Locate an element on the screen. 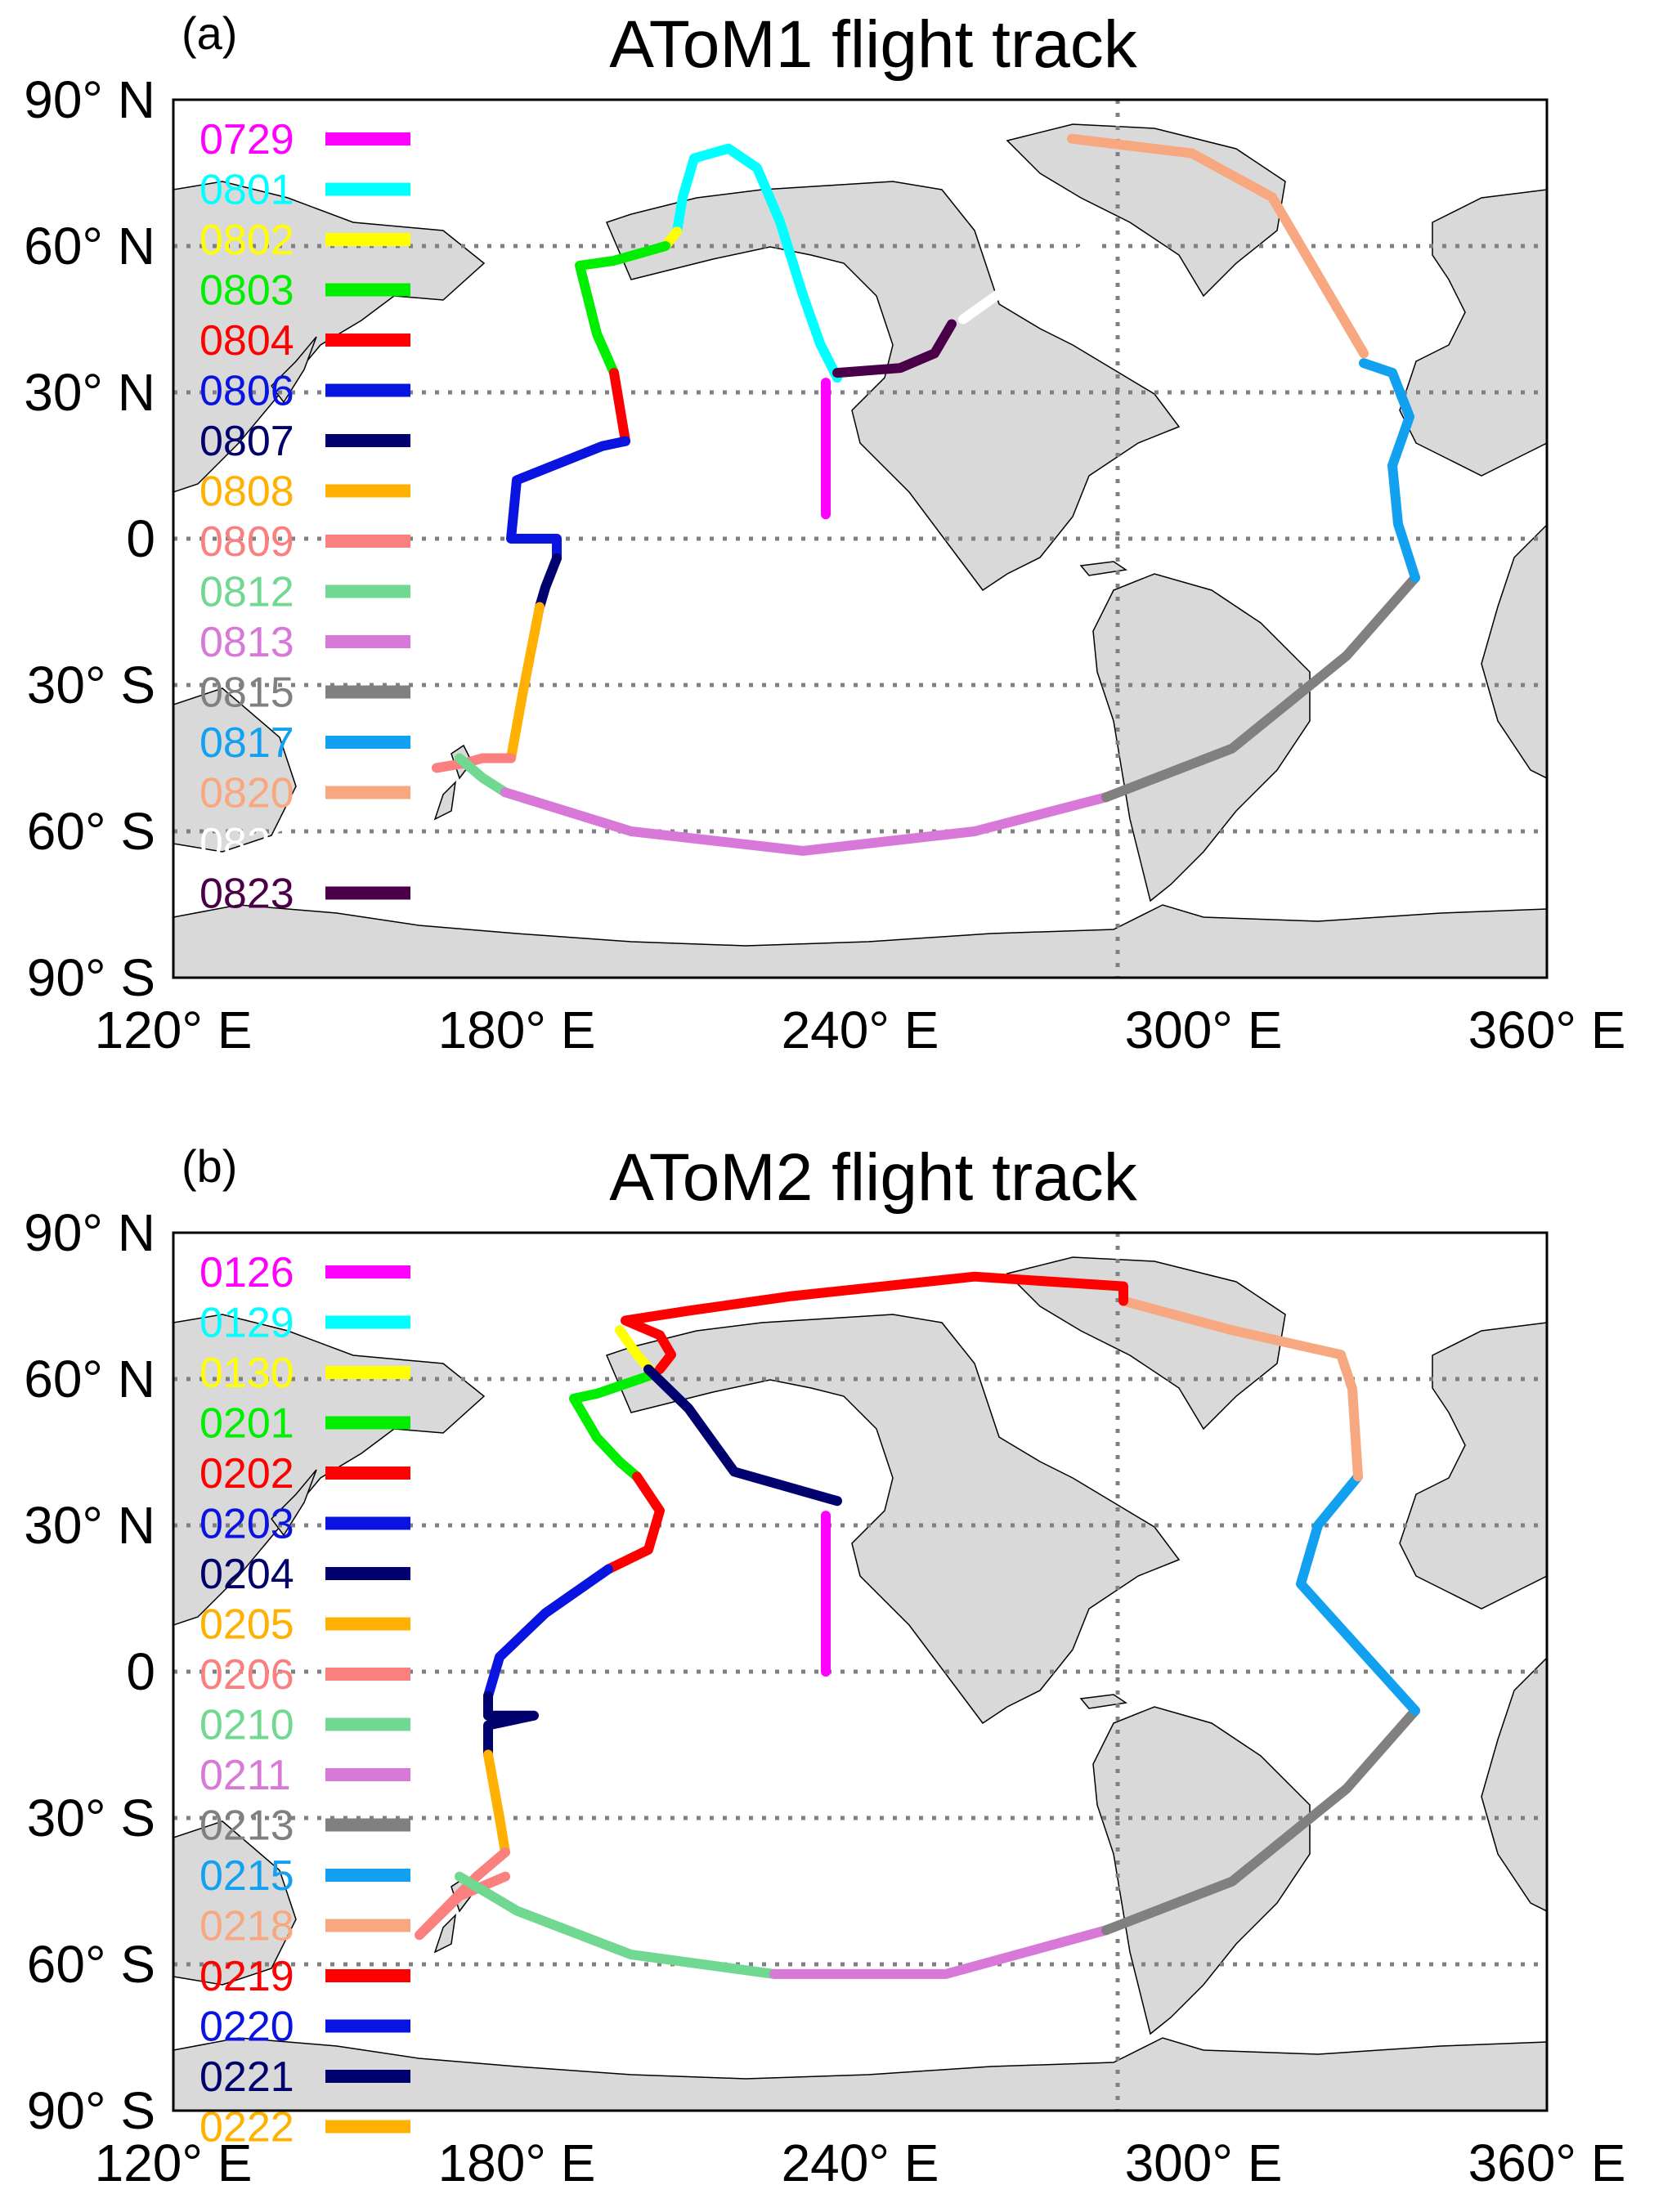 Image resolution: width=1663 pixels, height=2212 pixels. legend-label: 0206 is located at coordinates (246, 1675).